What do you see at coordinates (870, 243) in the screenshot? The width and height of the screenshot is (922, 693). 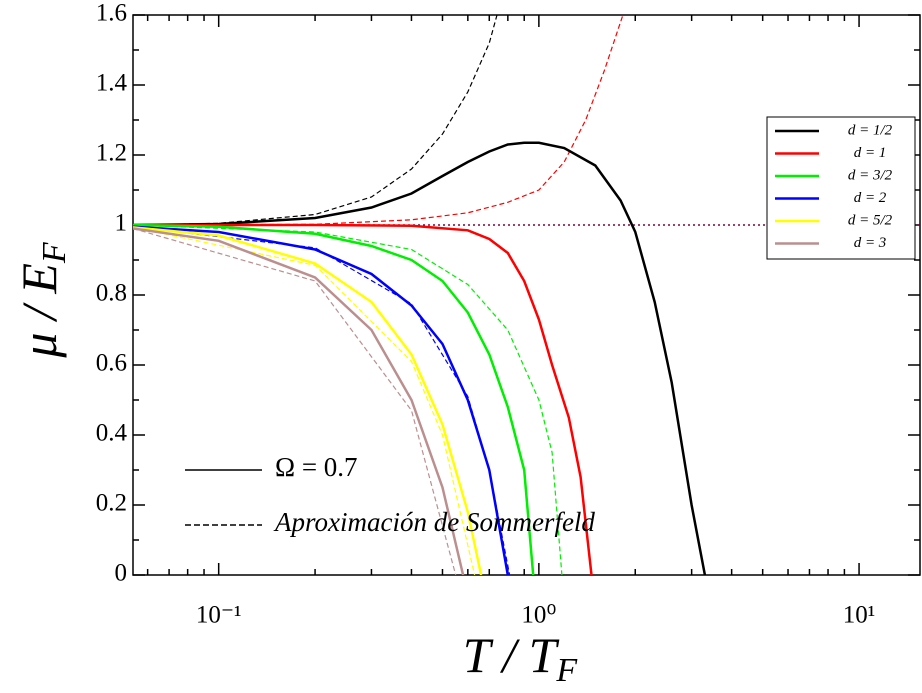 I see `legend-label: d = 3` at bounding box center [870, 243].